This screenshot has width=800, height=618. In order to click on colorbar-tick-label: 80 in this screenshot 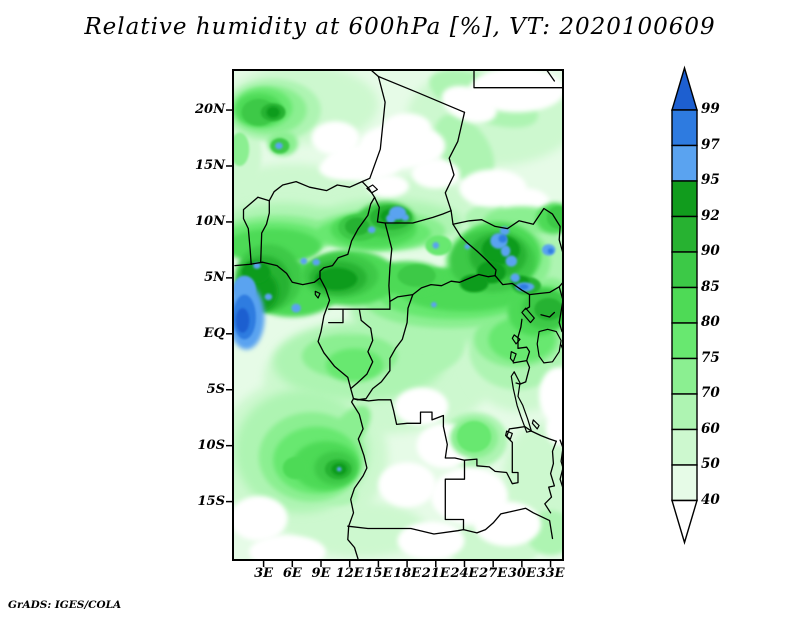, I will do `click(710, 322)`.